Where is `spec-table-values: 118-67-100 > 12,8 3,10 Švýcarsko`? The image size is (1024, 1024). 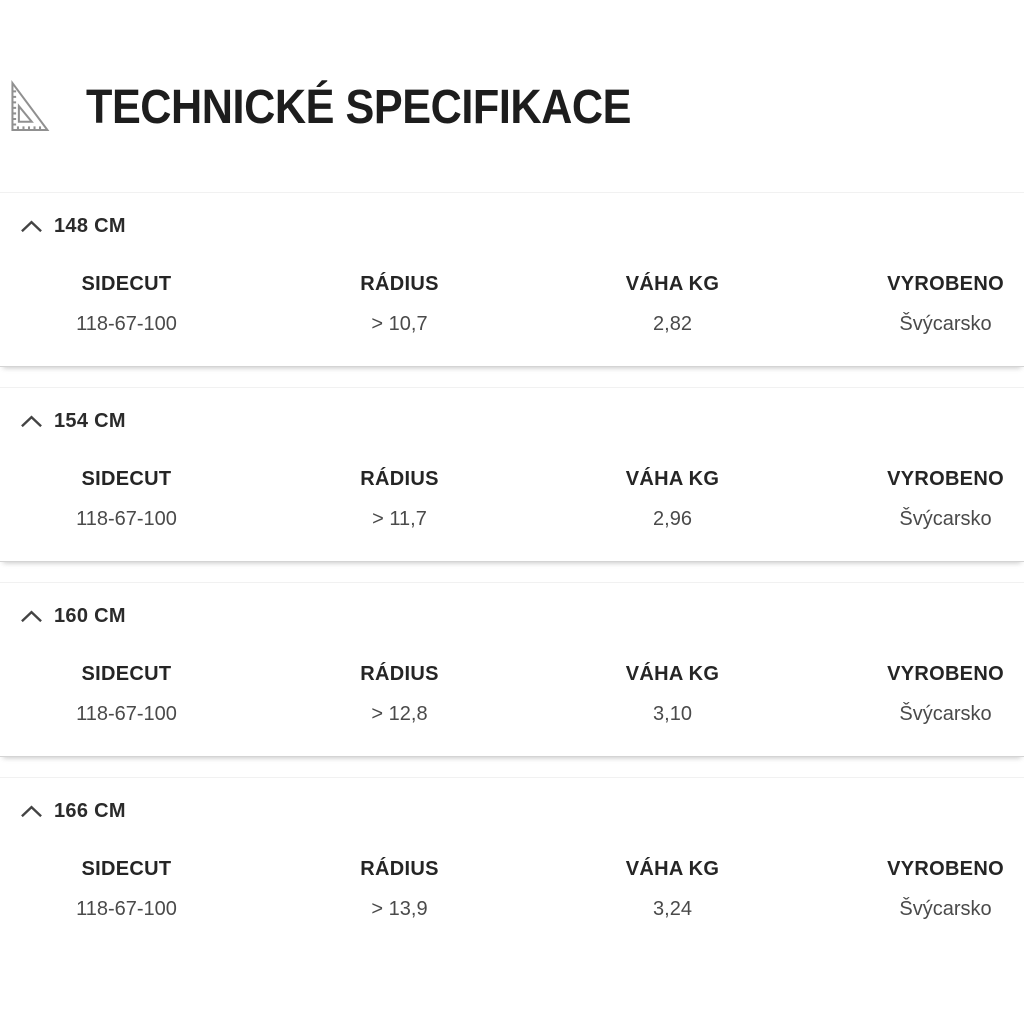
spec-table-values: 118-67-100 > 12,8 3,10 Švýcarsko is located at coordinates (512, 714).